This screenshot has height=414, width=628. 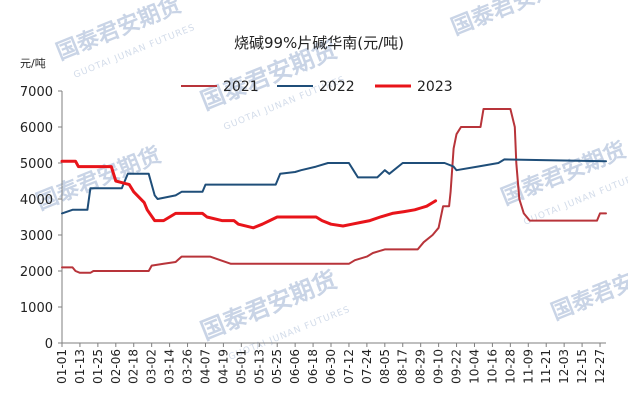 What do you see at coordinates (170, 366) in the screenshot?
I see `x-tick-label: 03-14` at bounding box center [170, 366].